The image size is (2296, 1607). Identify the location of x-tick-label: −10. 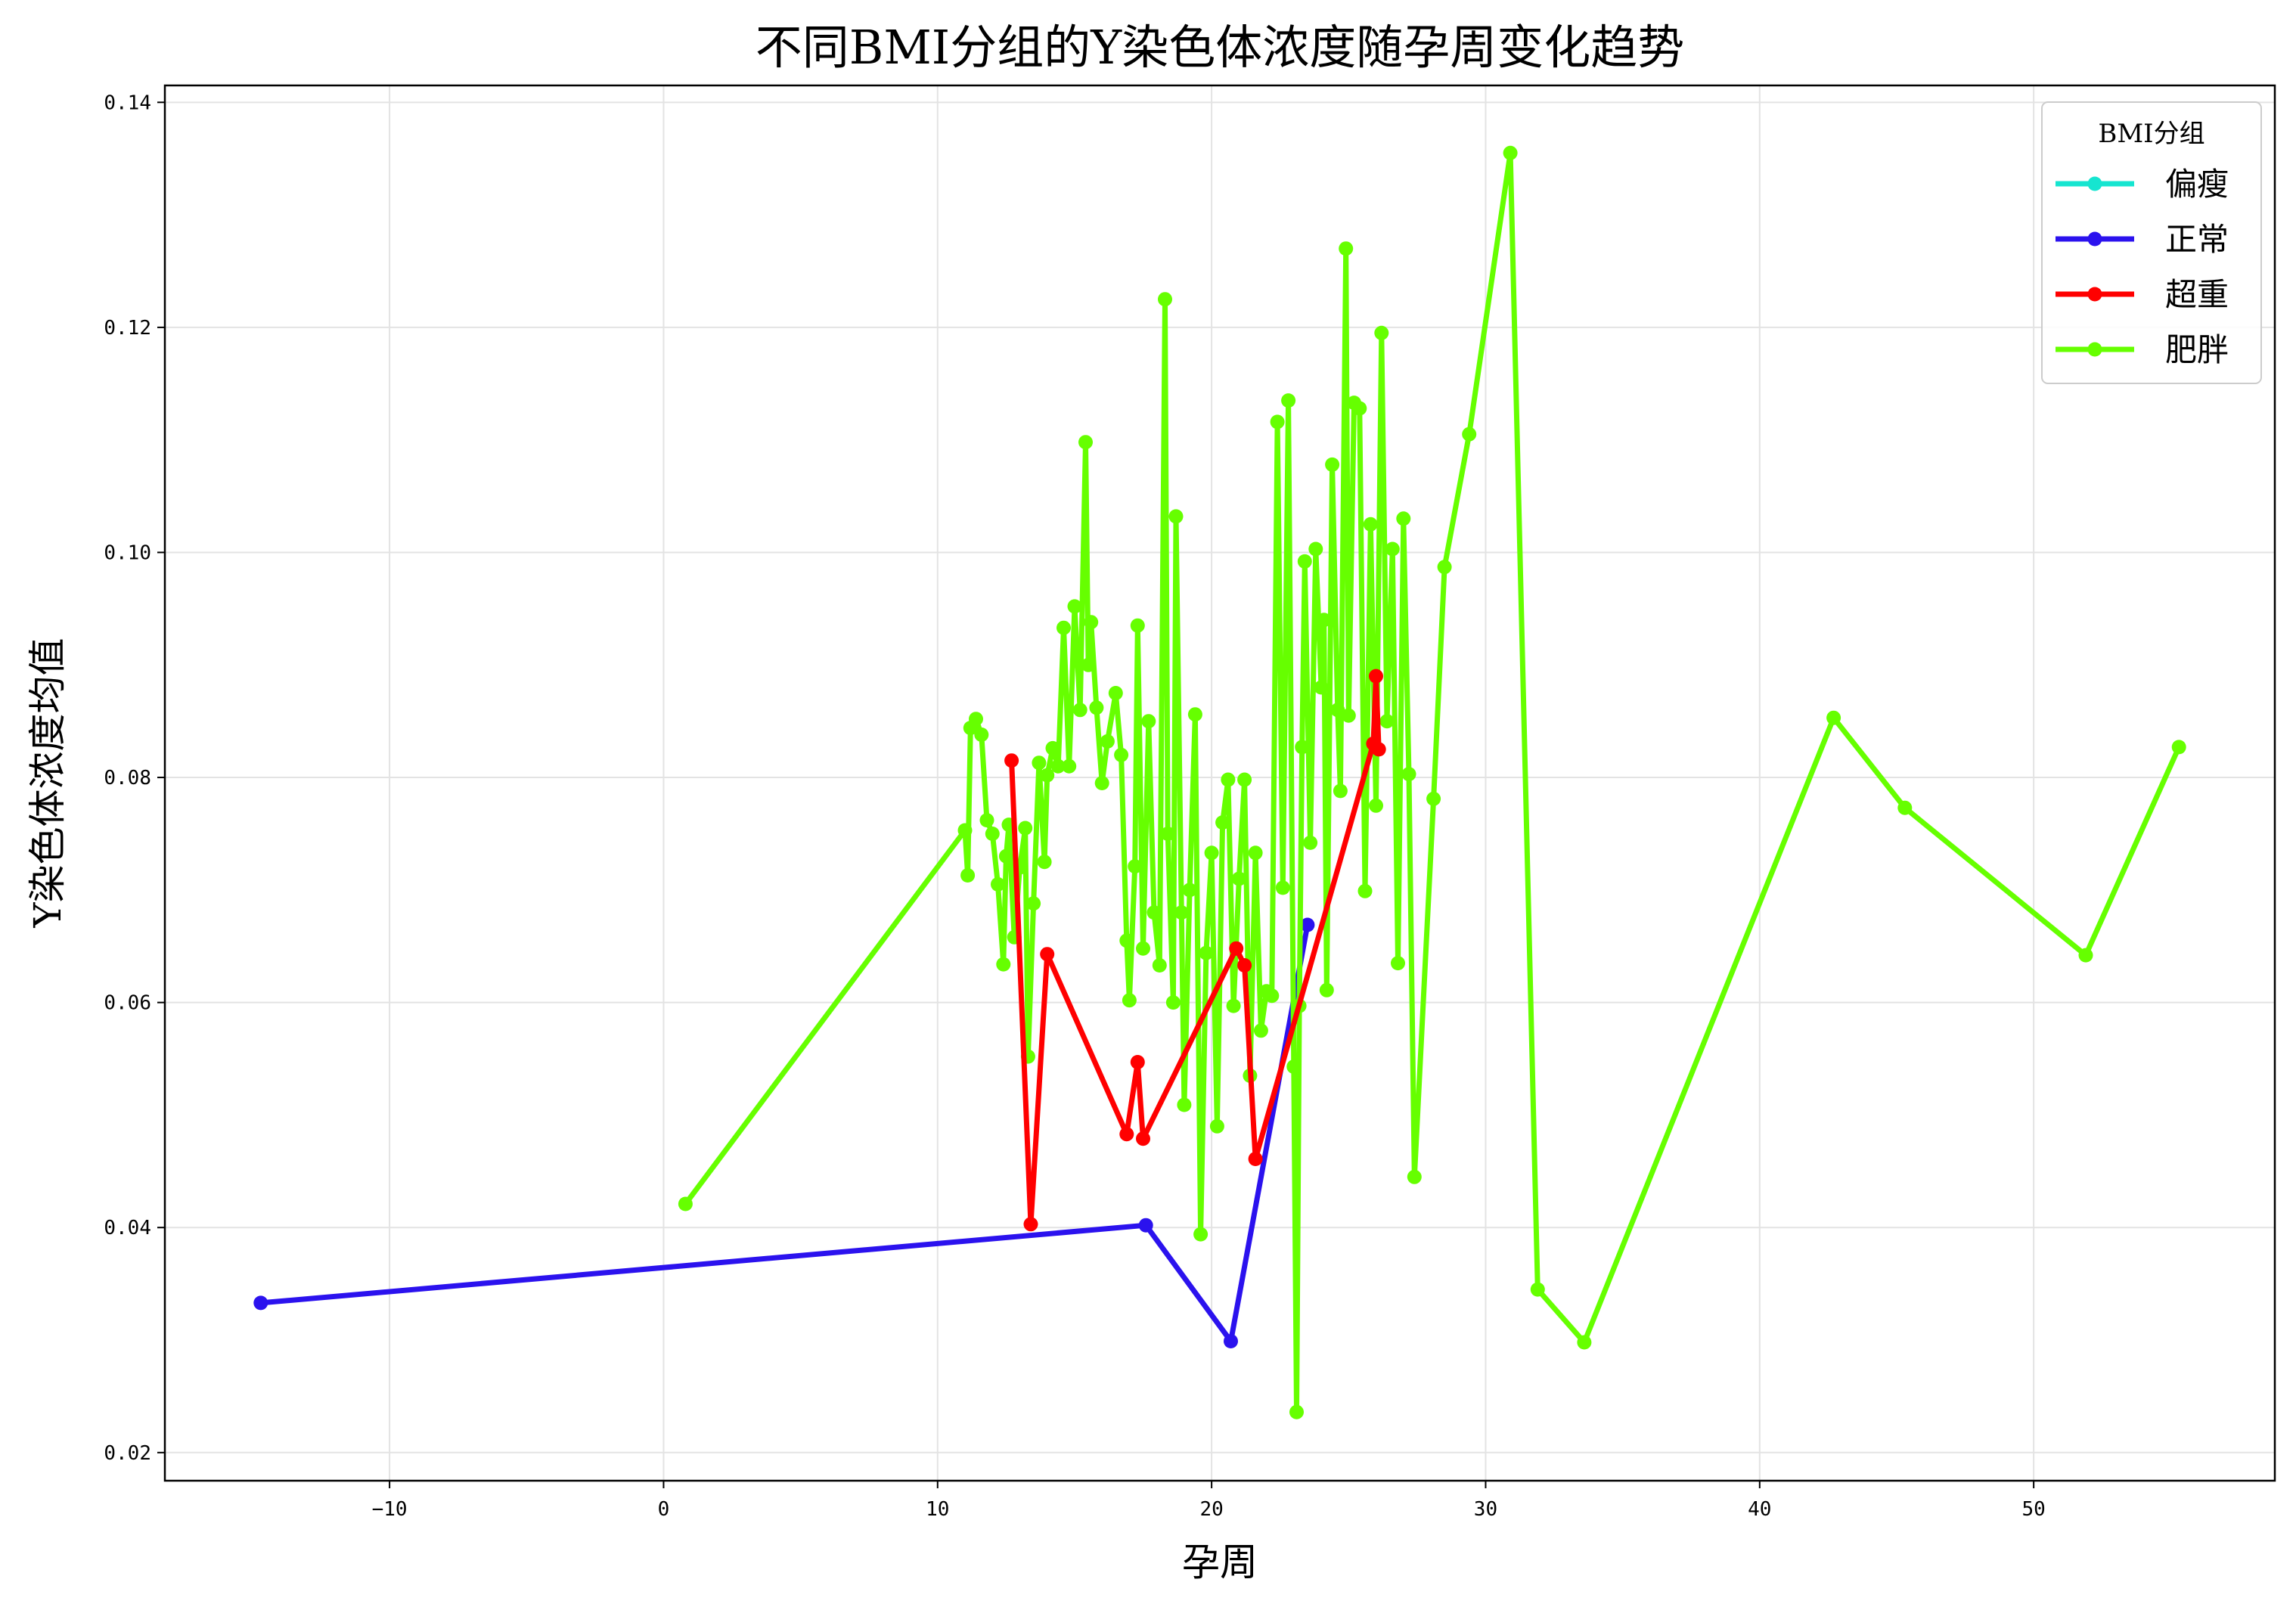
(390, 1509).